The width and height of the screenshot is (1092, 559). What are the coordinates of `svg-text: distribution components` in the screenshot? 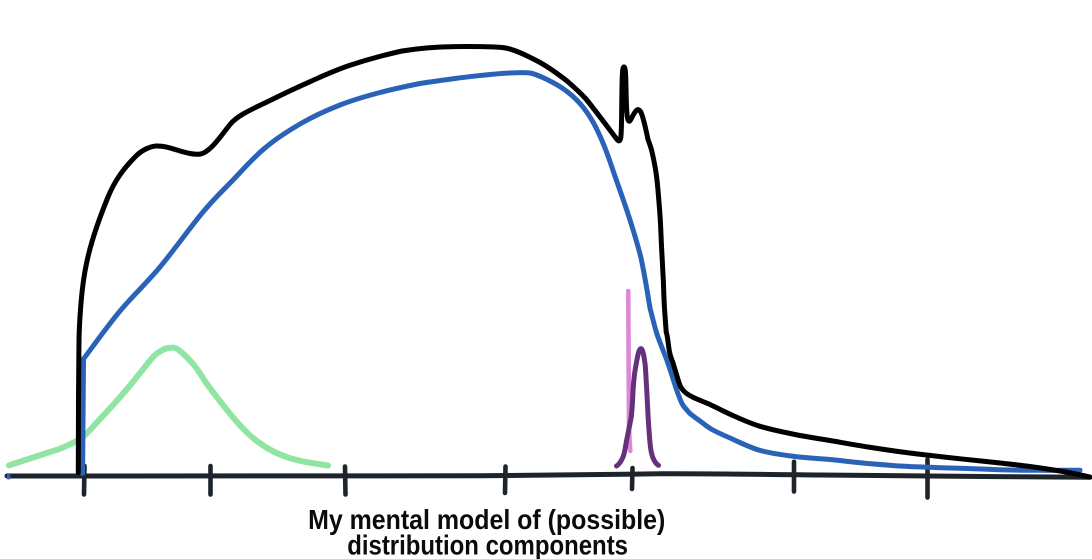 It's located at (487, 544).